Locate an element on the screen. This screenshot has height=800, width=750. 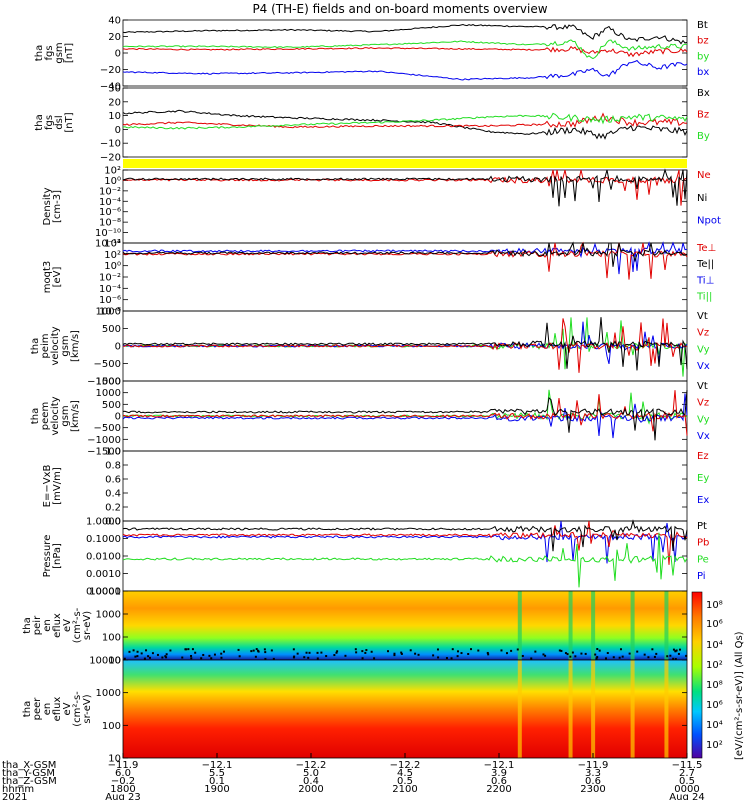
y-tick-label: 10² is located at coordinates (112, 171).